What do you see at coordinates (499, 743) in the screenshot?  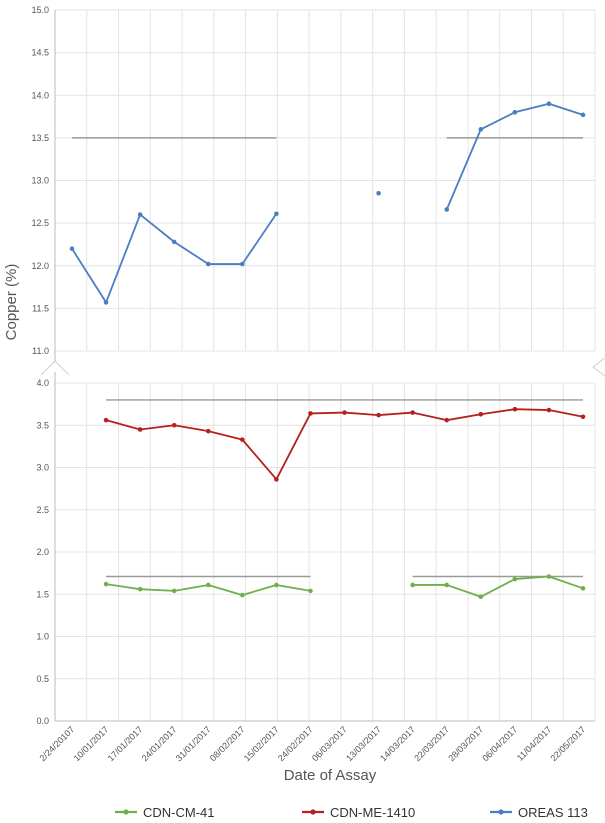 I see `x-tick-label: 06/04/2017` at bounding box center [499, 743].